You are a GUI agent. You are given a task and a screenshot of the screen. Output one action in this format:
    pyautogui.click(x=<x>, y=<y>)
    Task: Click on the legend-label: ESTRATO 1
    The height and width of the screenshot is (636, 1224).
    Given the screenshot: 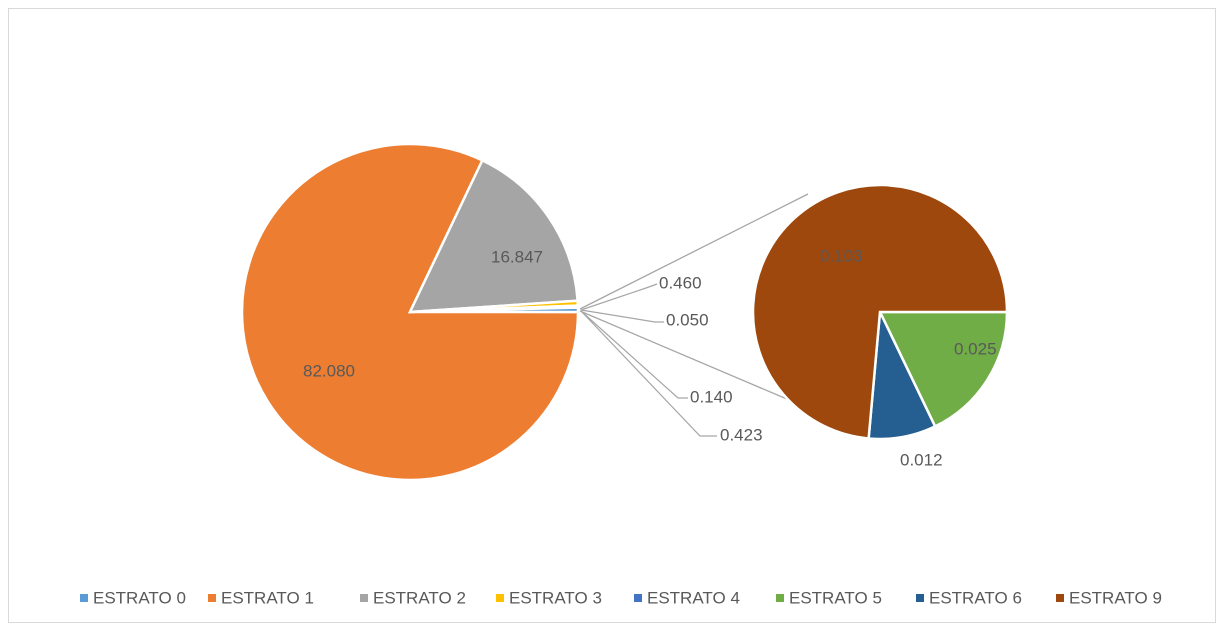 What is the action you would take?
    pyautogui.click(x=267, y=597)
    